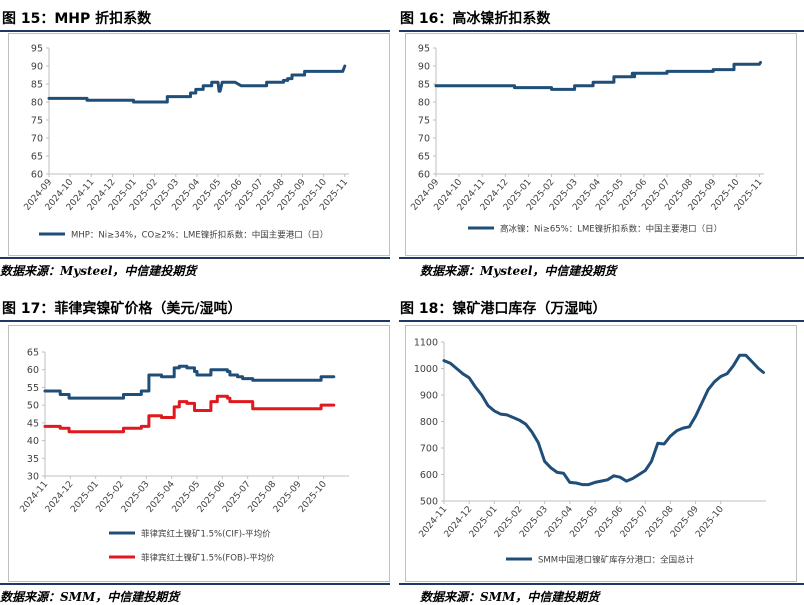  Describe the element at coordinates (195, 321) in the screenshot. I see `figure-17-rule` at that location.